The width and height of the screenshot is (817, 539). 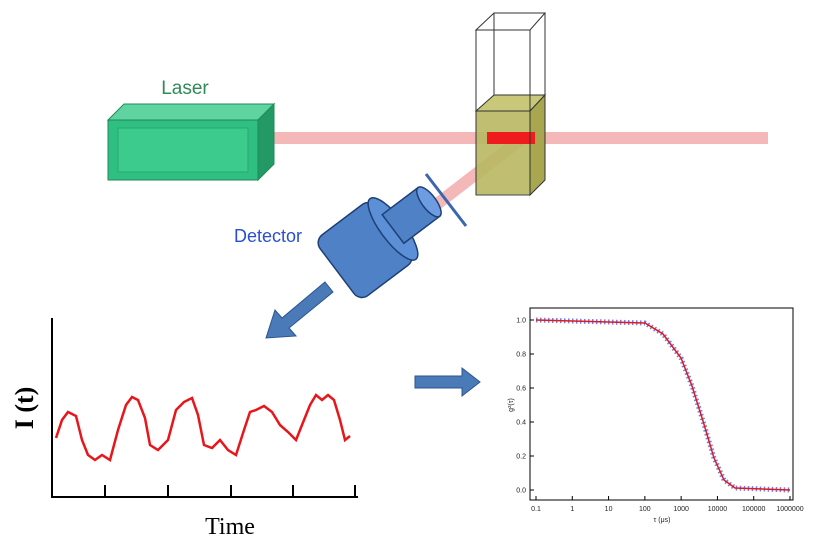 I want to click on x-tick-label: 1, so click(x=572, y=509).